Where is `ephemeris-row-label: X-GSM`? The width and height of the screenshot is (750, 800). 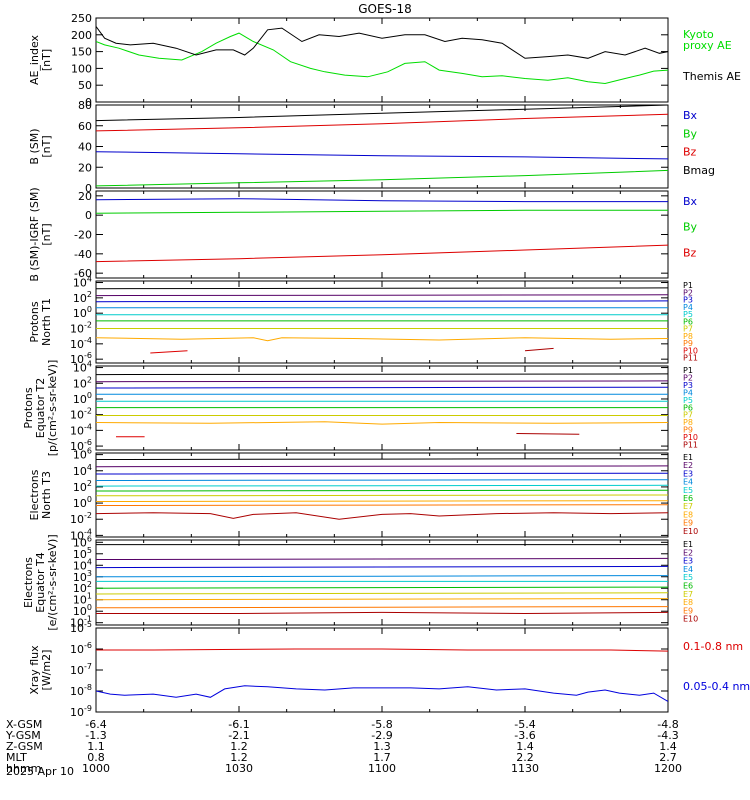 ephemeris-row-label: X-GSM is located at coordinates (24, 724).